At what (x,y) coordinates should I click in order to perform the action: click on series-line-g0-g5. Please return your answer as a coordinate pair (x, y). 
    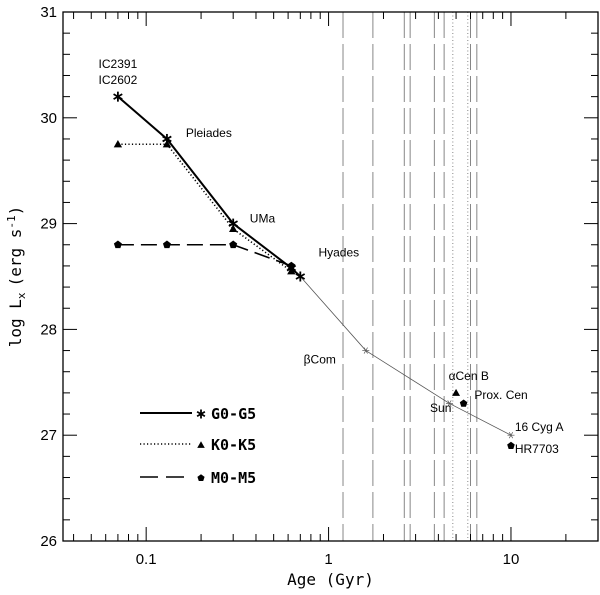
    Looking at the image, I should click on (209, 186).